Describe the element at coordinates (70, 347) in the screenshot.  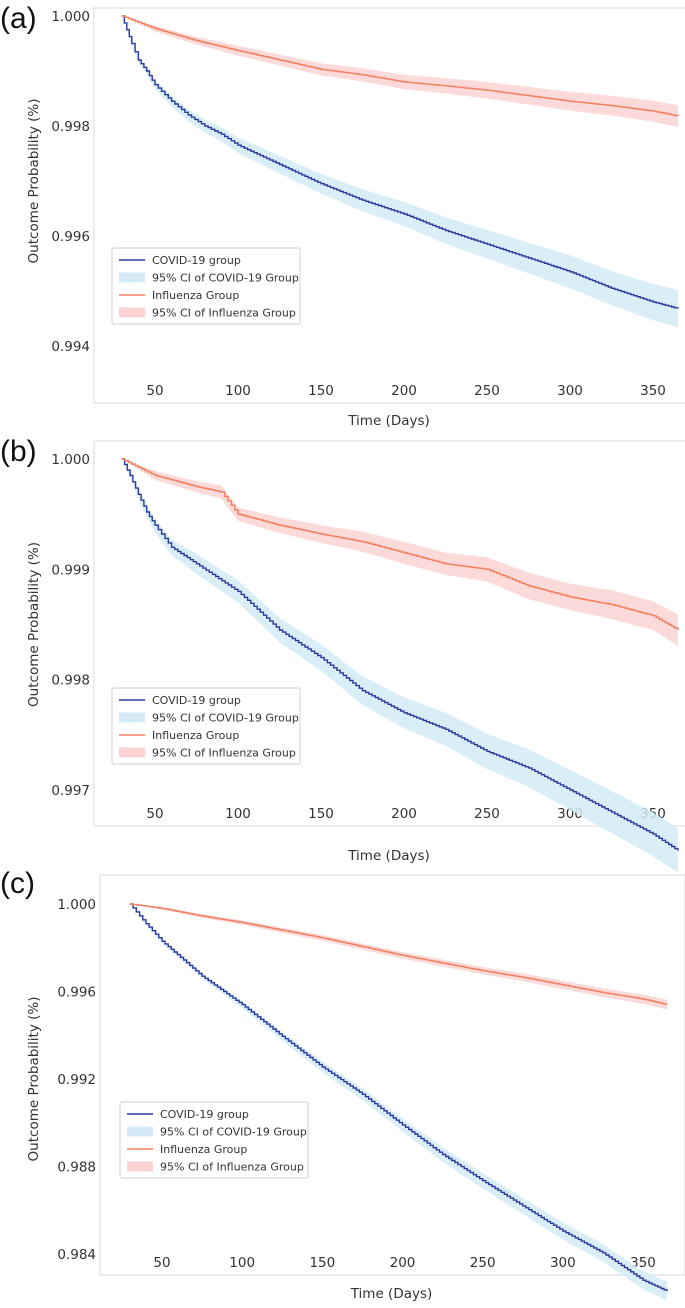
I see `y-tick-label: 0.994` at that location.